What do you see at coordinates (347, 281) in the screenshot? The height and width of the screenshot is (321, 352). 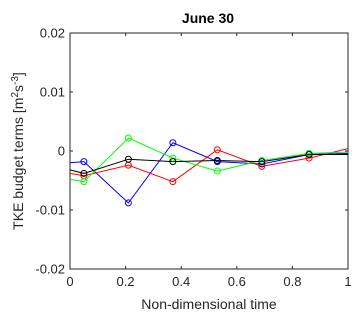 I see `x-tick-label: 1` at bounding box center [347, 281].